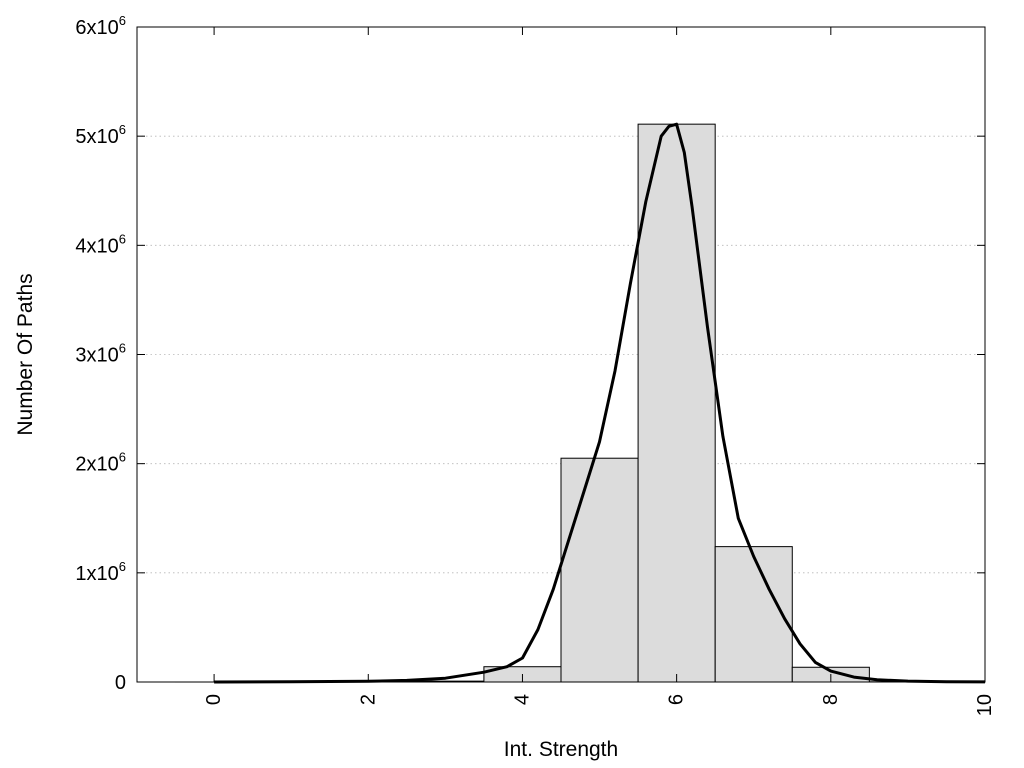  Describe the element at coordinates (677, 699) in the screenshot. I see `x-tick-label-3: 6` at that location.